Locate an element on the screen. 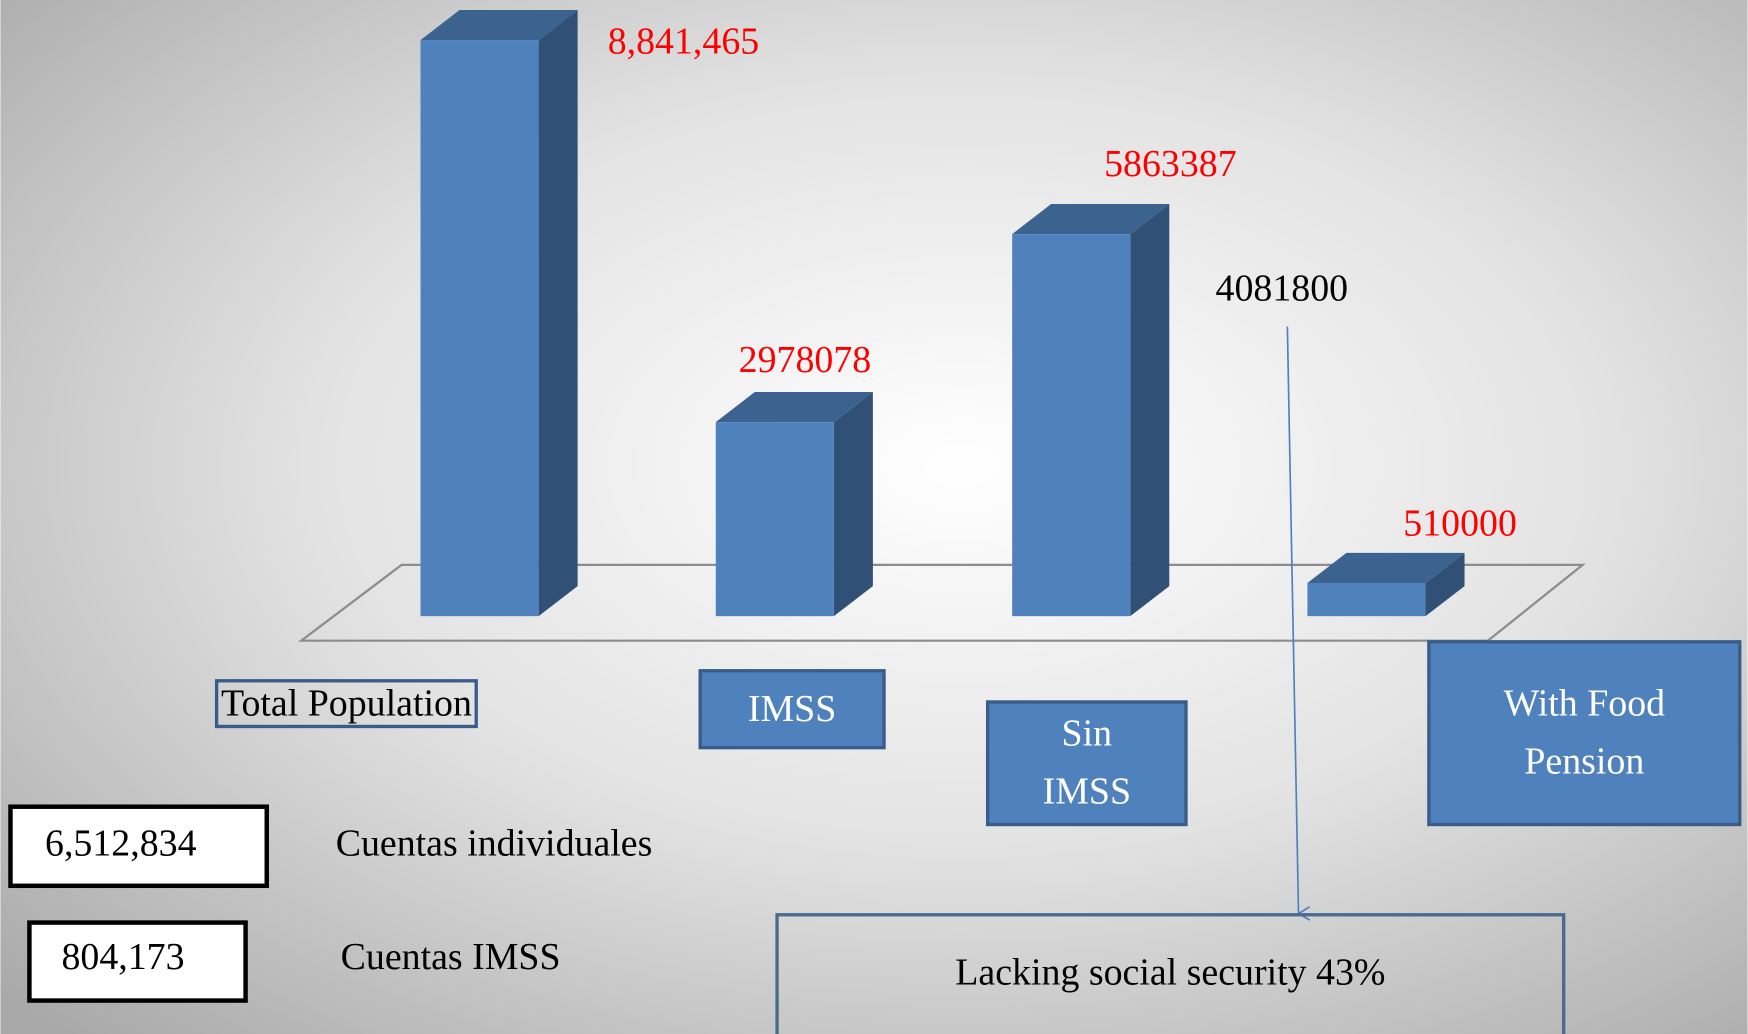 This screenshot has width=1748, height=1034. category-label: IMSS is located at coordinates (792, 709).